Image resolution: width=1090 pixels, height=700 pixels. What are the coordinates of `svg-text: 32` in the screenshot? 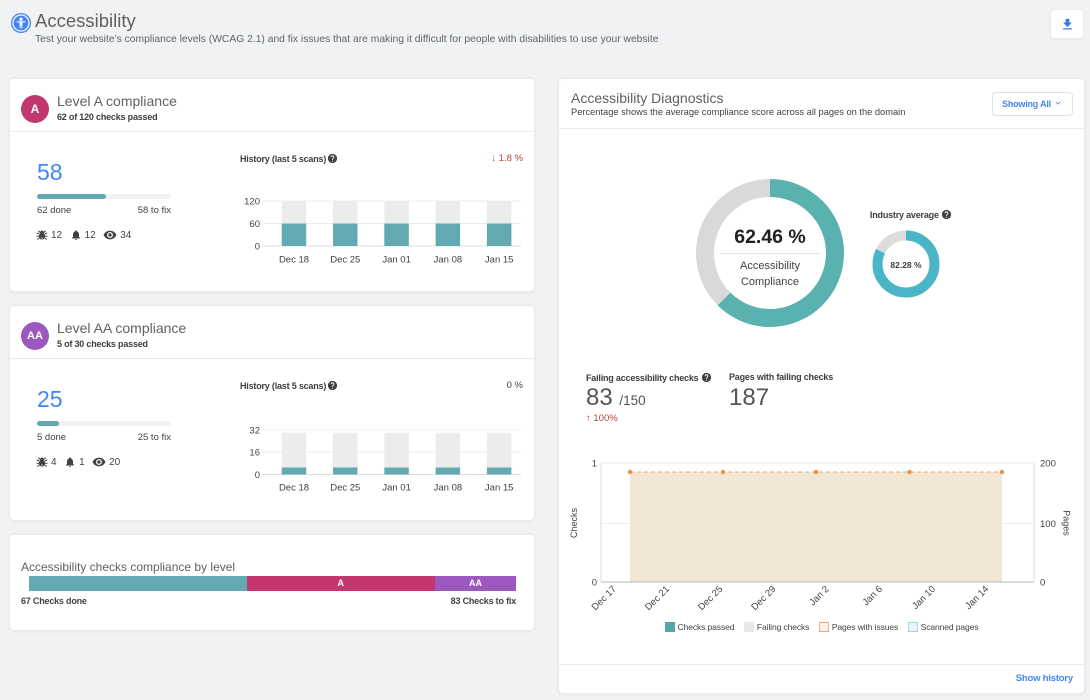 It's located at (254, 430).